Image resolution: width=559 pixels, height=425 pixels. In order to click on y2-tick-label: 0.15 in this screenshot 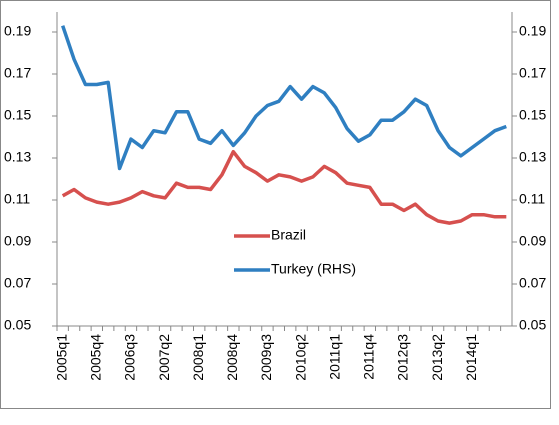, I will do `click(532, 115)`.